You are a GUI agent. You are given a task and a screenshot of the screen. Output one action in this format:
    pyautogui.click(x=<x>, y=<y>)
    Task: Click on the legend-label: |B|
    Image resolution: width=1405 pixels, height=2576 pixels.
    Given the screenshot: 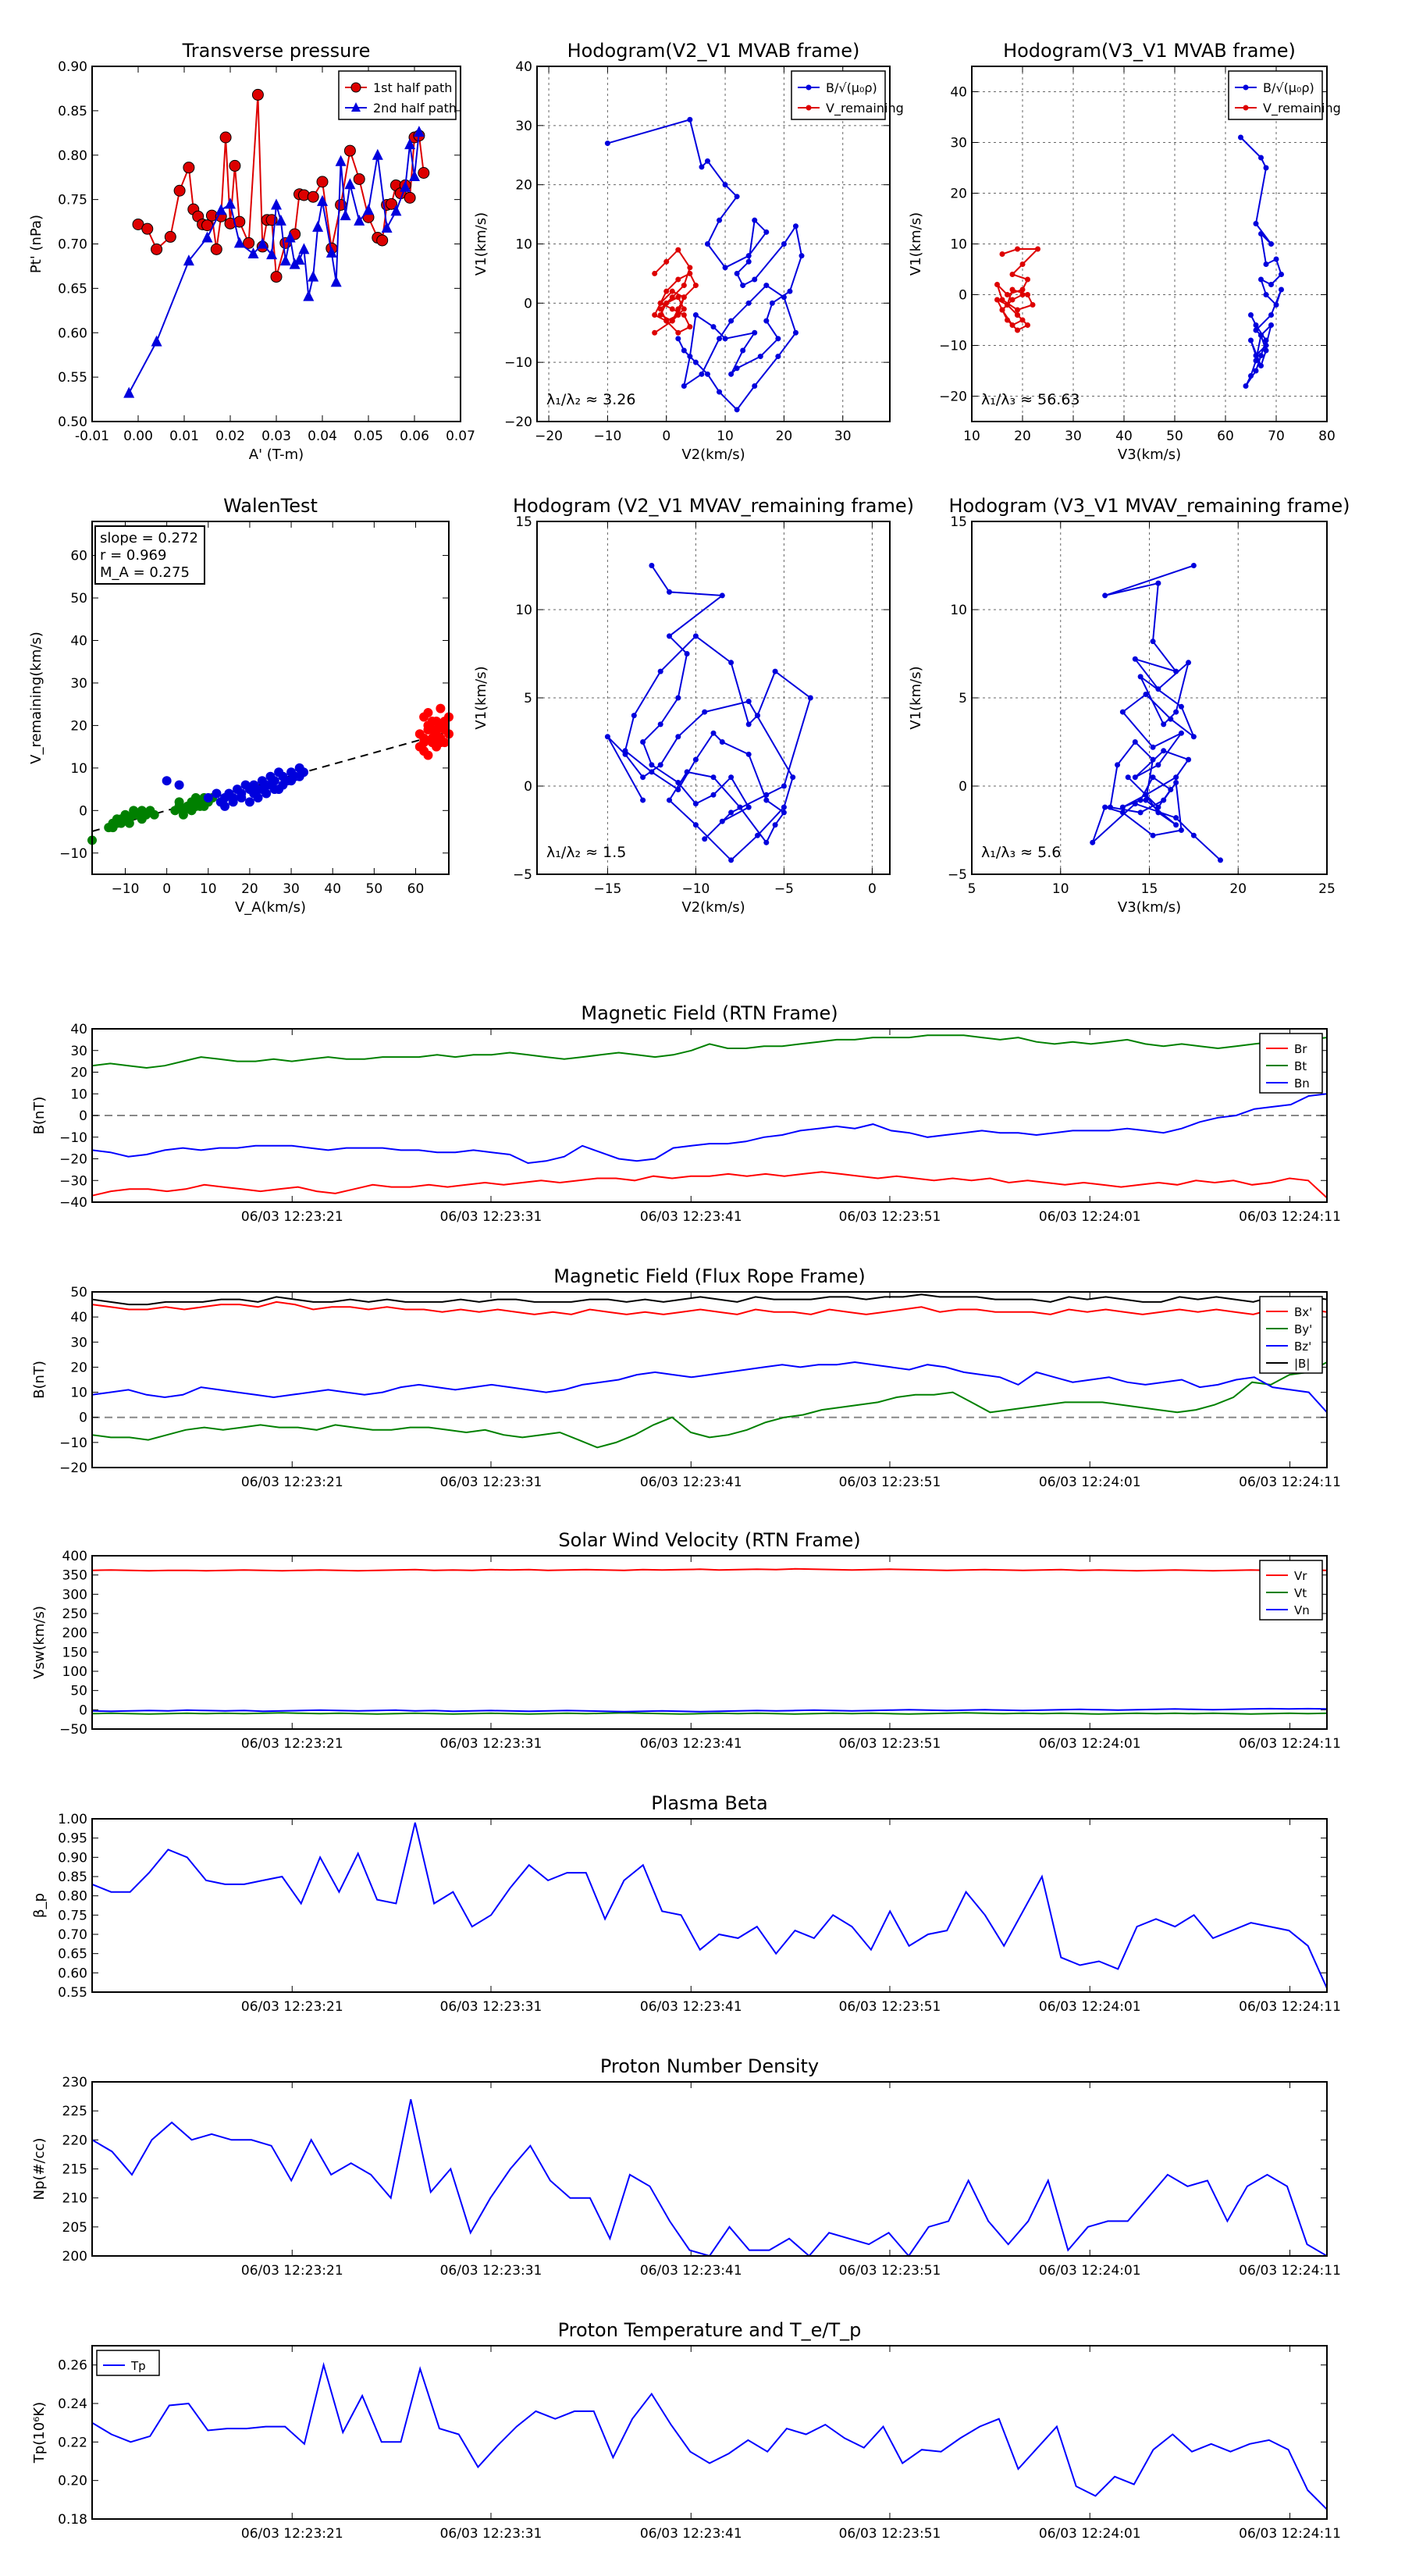 What is the action you would take?
    pyautogui.click(x=1302, y=1364)
    